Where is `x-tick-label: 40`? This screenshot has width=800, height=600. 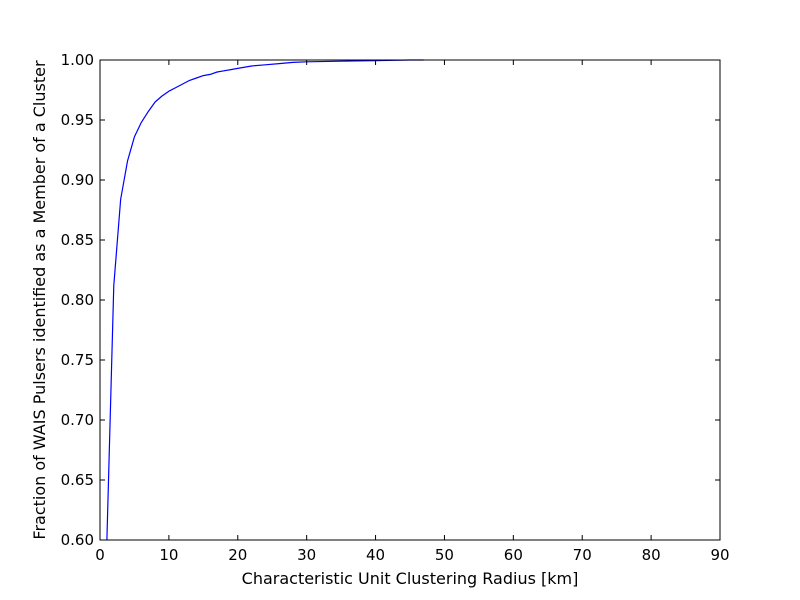
x-tick-label: 40 is located at coordinates (375, 555).